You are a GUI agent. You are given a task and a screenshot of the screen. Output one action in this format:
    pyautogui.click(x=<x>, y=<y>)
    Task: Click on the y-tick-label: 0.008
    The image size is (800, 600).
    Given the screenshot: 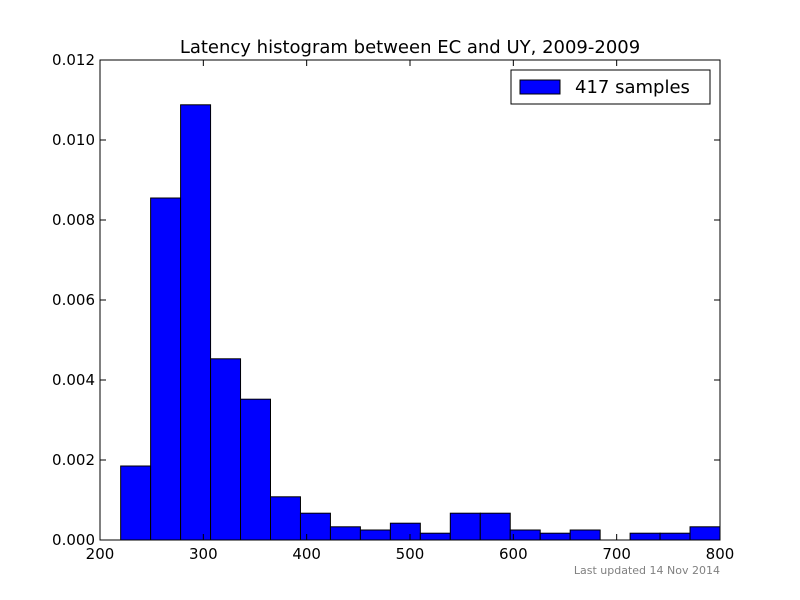 What is the action you would take?
    pyautogui.click(x=73, y=220)
    